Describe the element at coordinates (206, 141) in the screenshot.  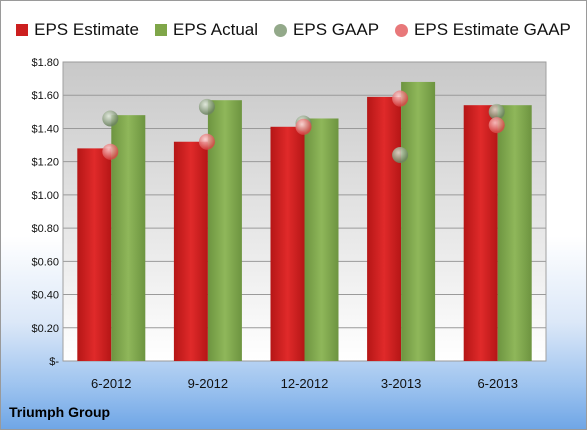
I see `point-eps-estimate-gaap-9-2012` at that location.